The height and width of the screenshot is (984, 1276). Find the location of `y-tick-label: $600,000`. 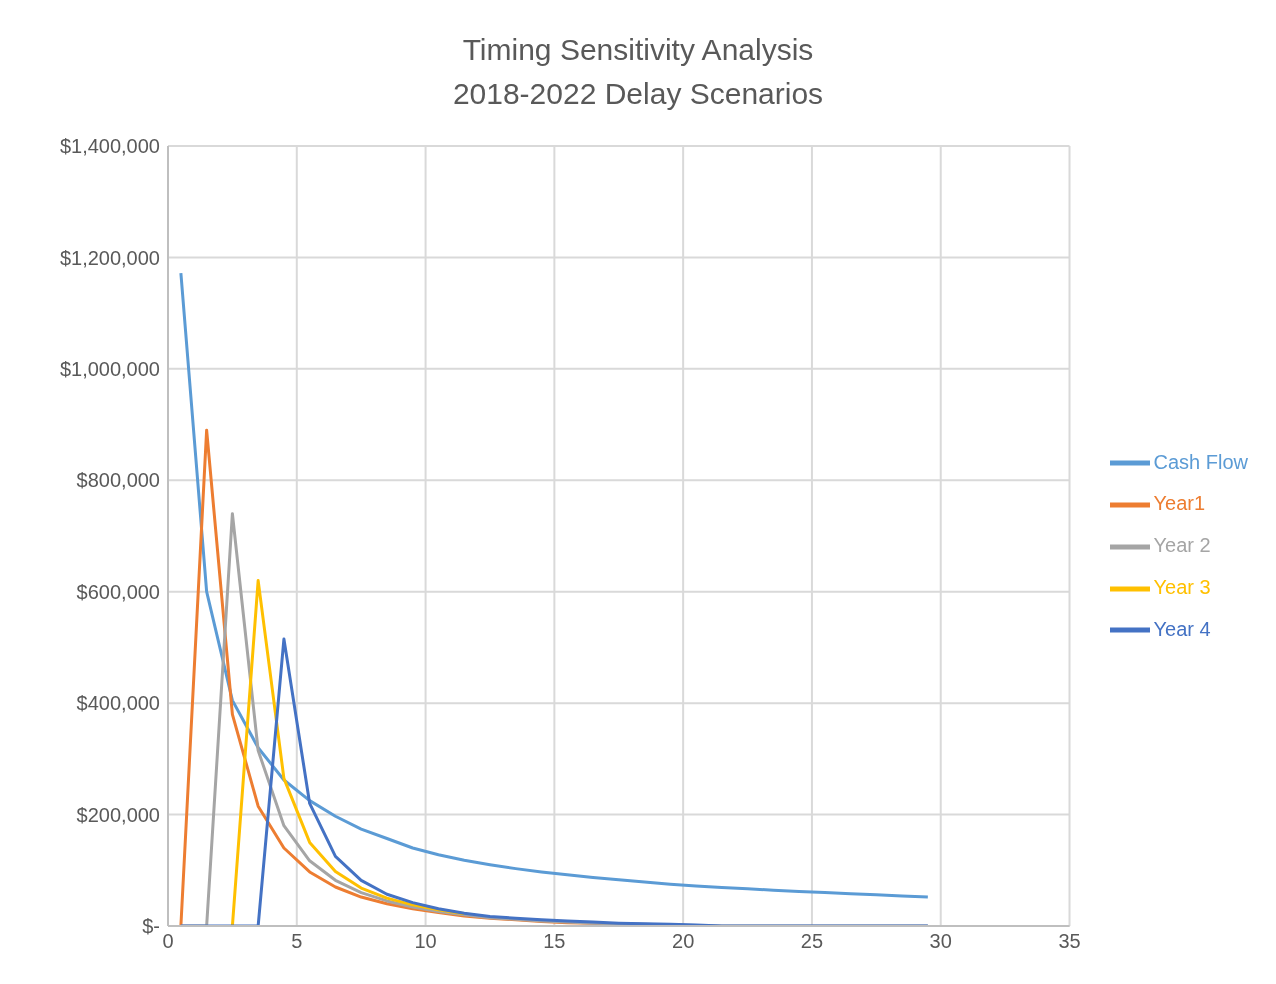

y-tick-label: $600,000 is located at coordinates (118, 591).